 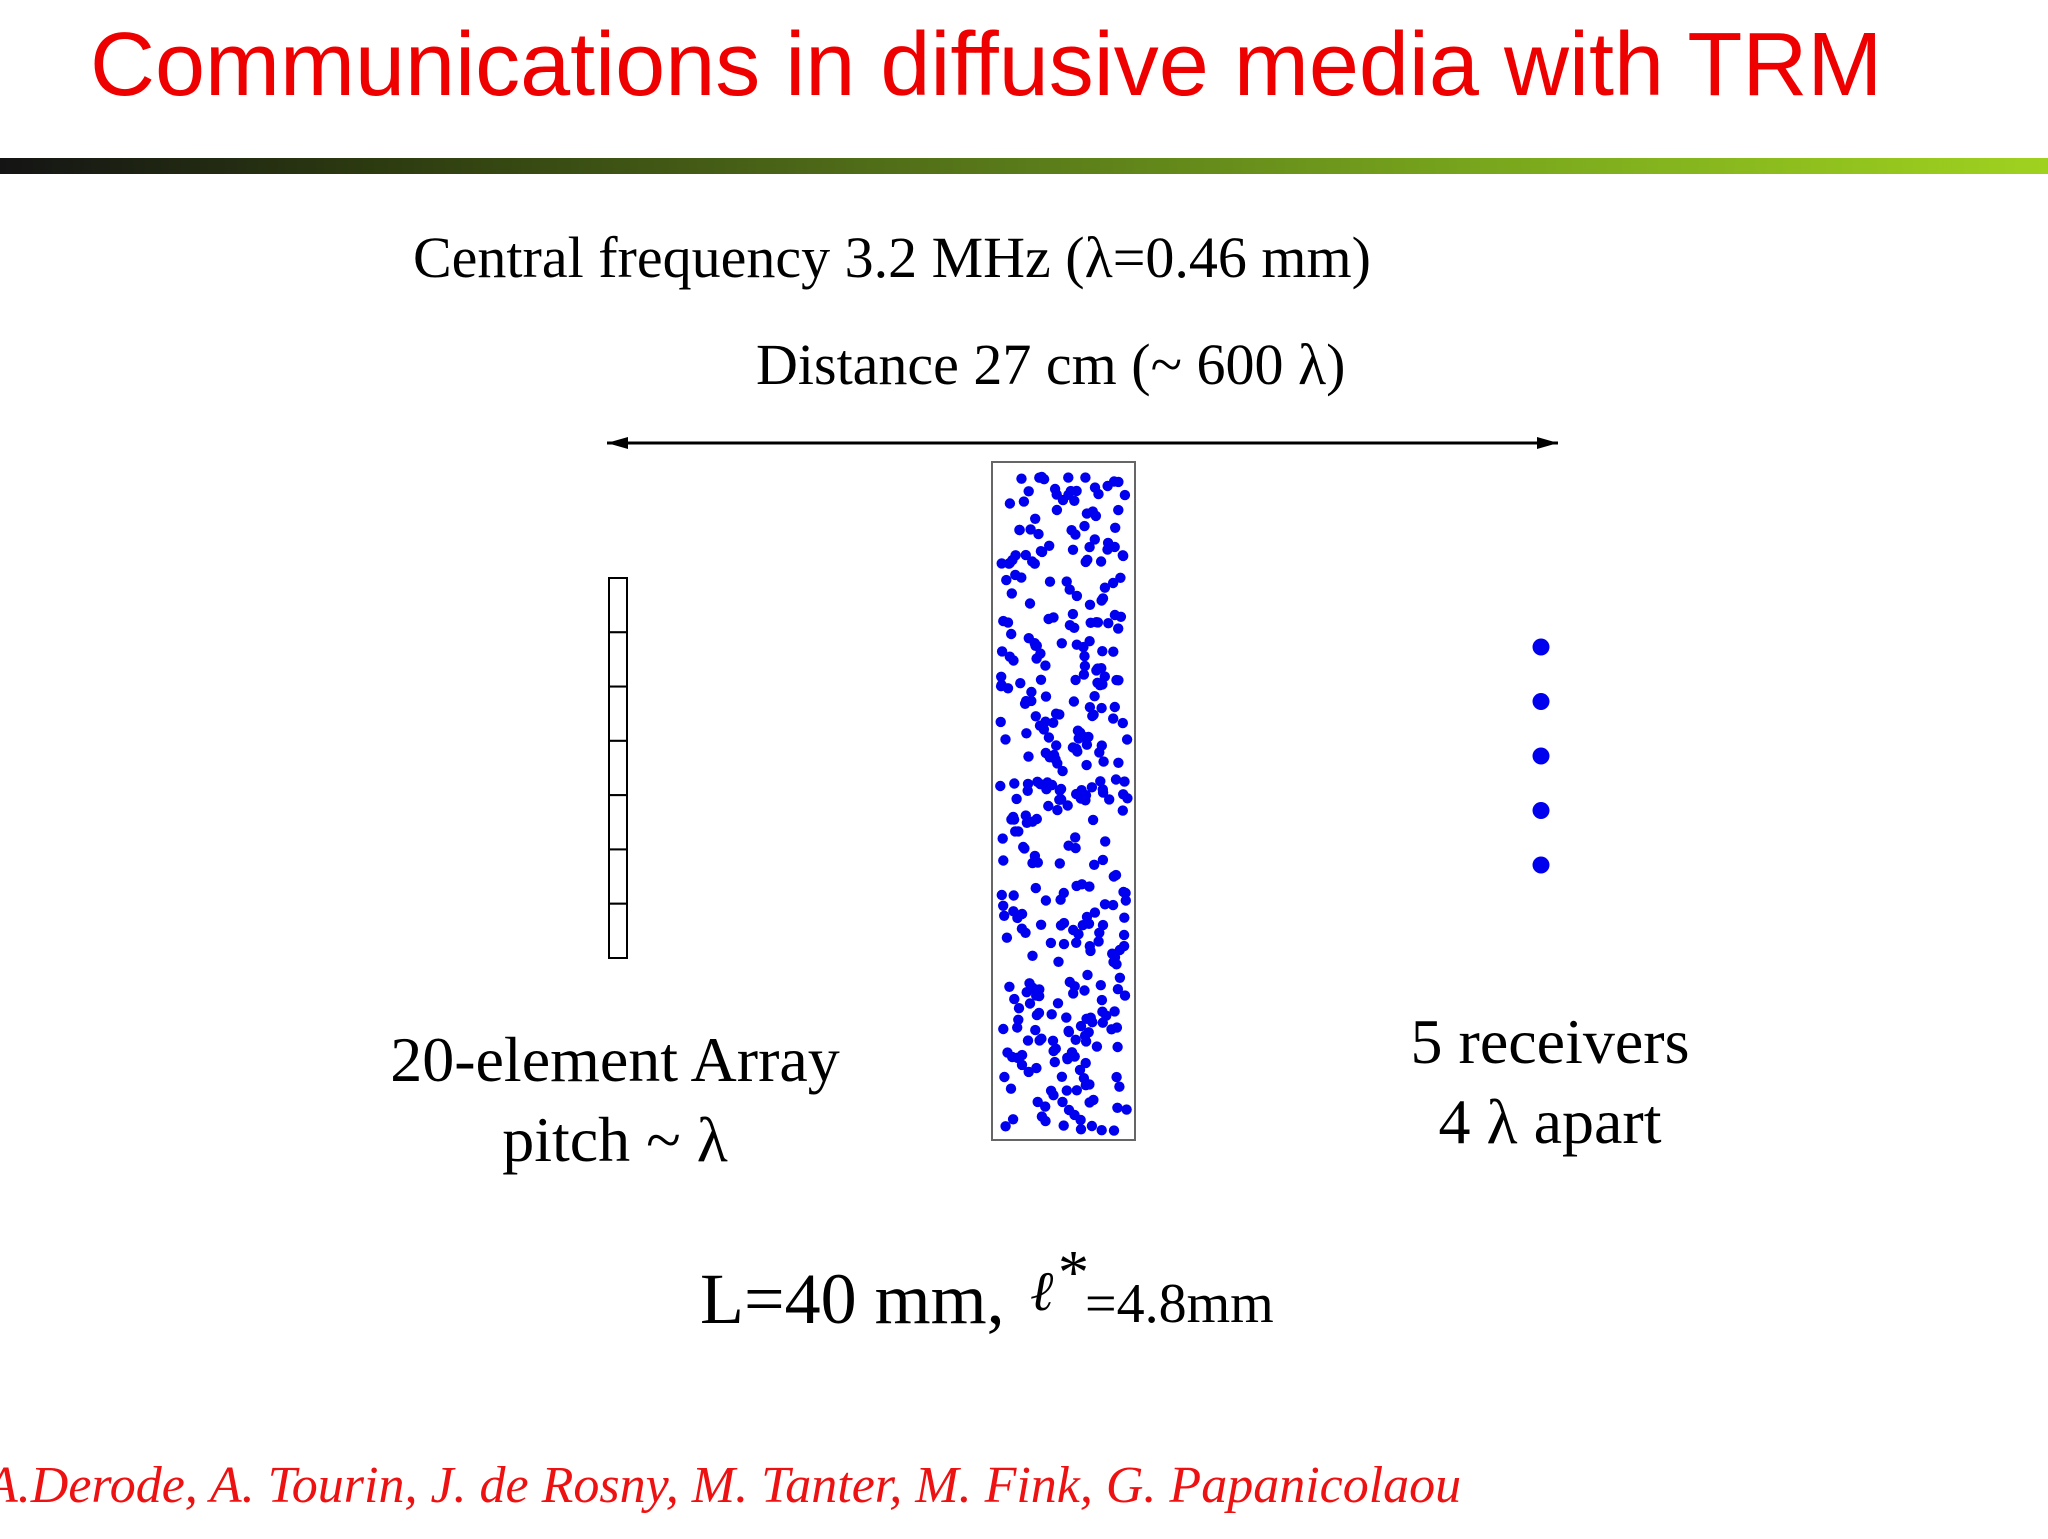 What do you see at coordinates (1550, 1082) in the screenshot?
I see `receivers-label: 5 receivers 4 λ apart` at bounding box center [1550, 1082].